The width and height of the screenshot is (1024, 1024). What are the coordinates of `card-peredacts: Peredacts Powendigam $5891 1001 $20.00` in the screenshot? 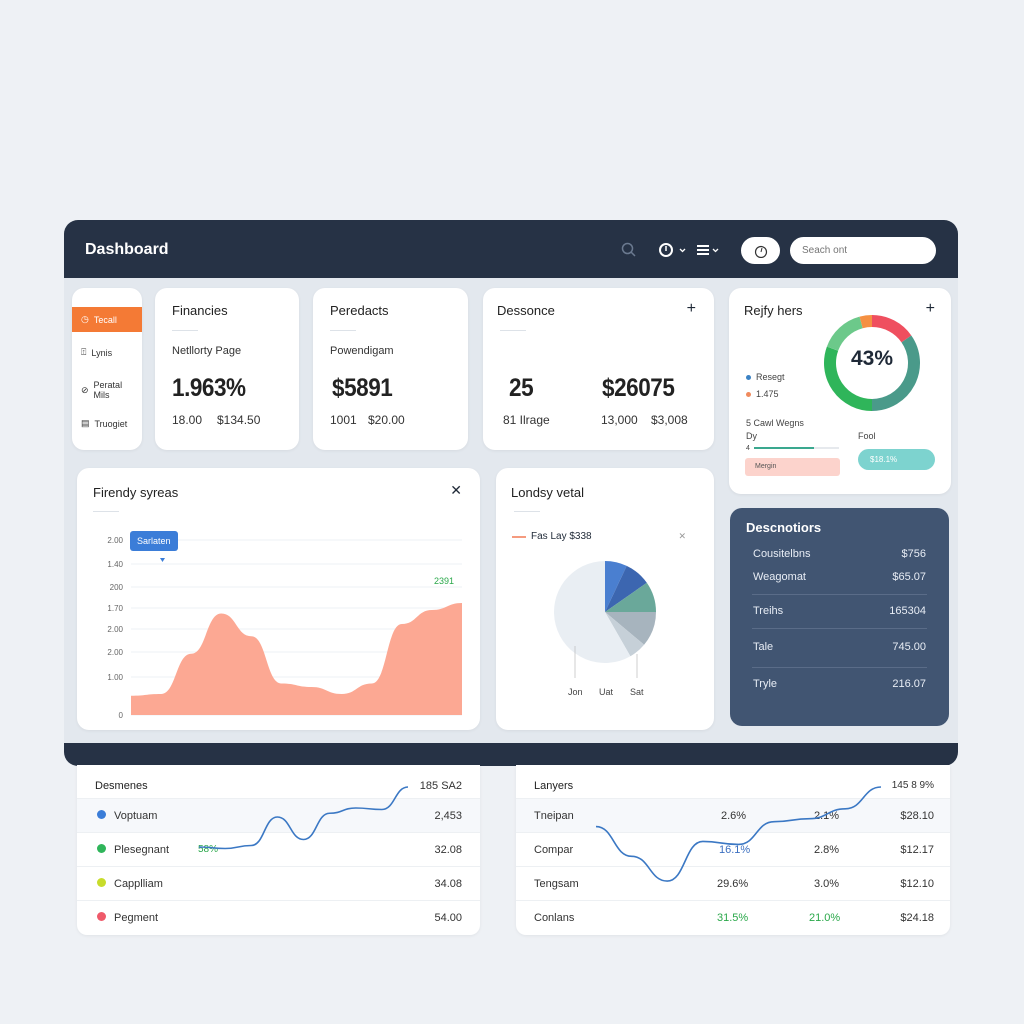 It's located at (390, 369).